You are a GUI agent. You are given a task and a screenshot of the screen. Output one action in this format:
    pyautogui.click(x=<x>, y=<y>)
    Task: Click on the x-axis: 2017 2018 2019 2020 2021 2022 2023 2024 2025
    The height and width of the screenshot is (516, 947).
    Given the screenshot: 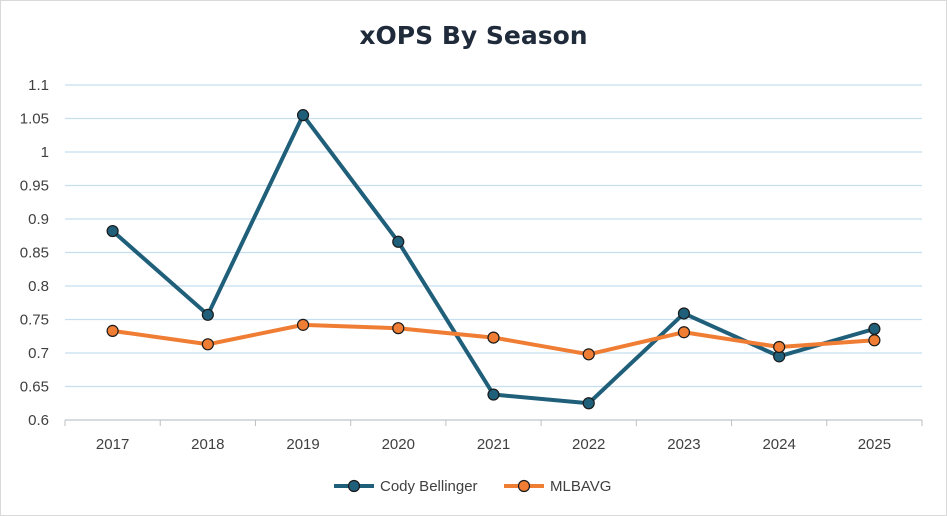 What is the action you would take?
    pyautogui.click(x=493, y=436)
    